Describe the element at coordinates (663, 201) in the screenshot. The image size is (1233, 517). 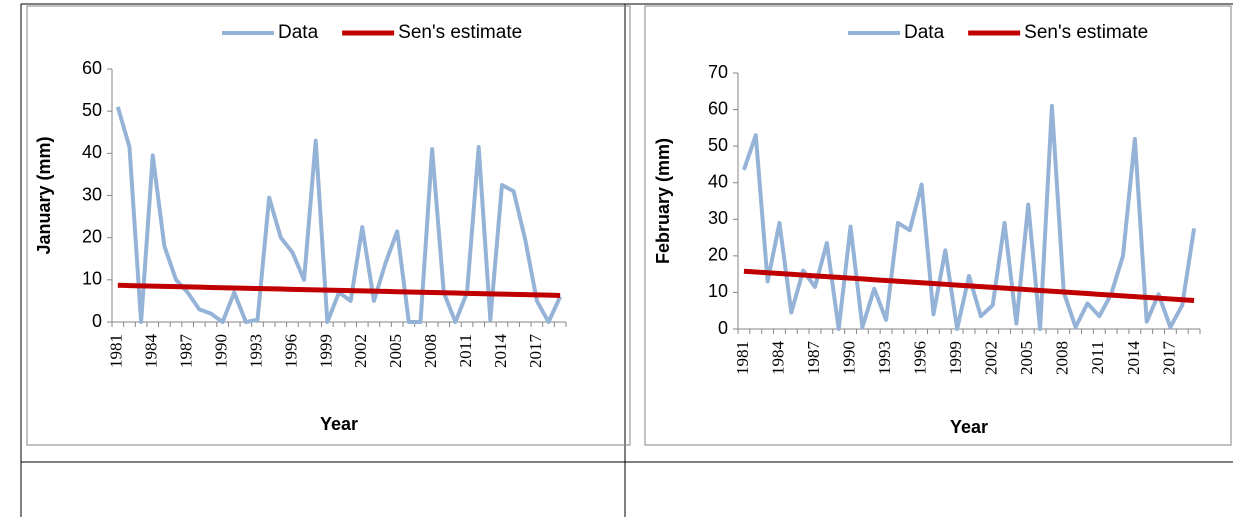
I see `y-axis-title: February (mm)` at that location.